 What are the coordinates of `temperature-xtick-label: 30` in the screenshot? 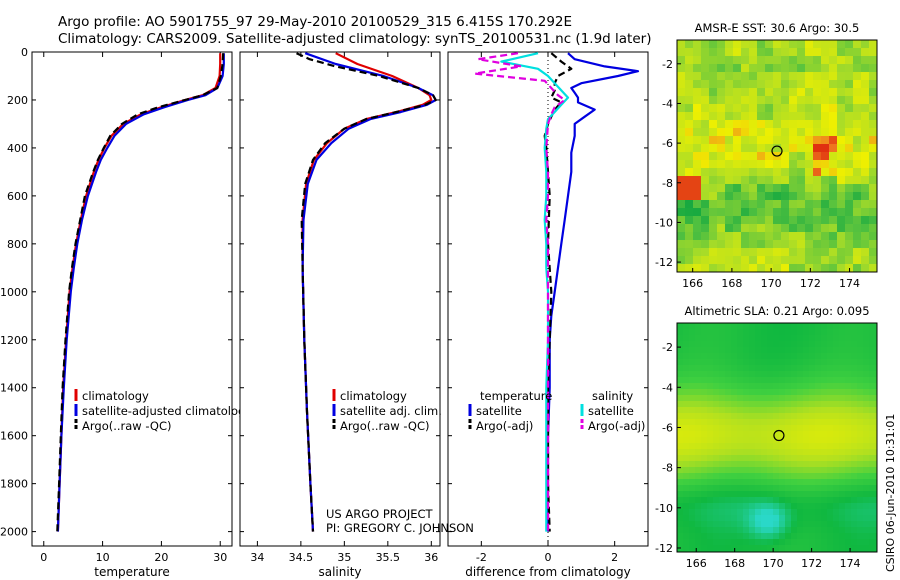 It's located at (220, 557).